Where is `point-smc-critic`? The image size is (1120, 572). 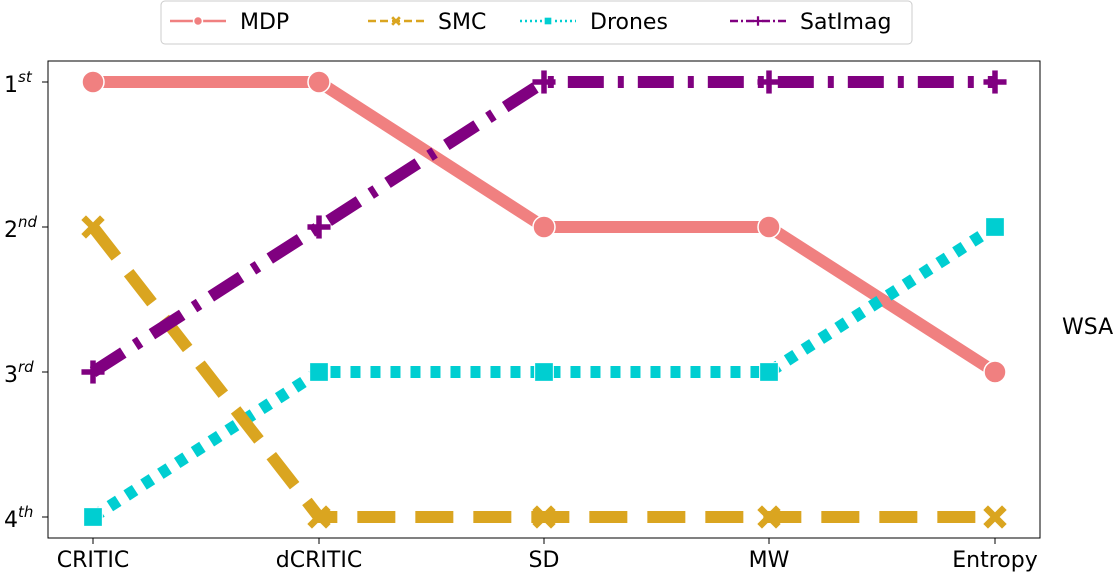 point-smc-critic is located at coordinates (93, 227).